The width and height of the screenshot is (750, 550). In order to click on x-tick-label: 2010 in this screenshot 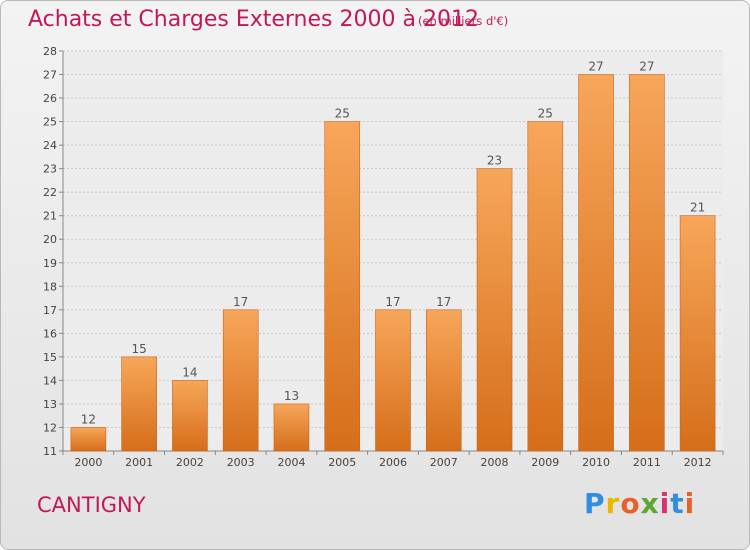, I will do `click(596, 462)`.